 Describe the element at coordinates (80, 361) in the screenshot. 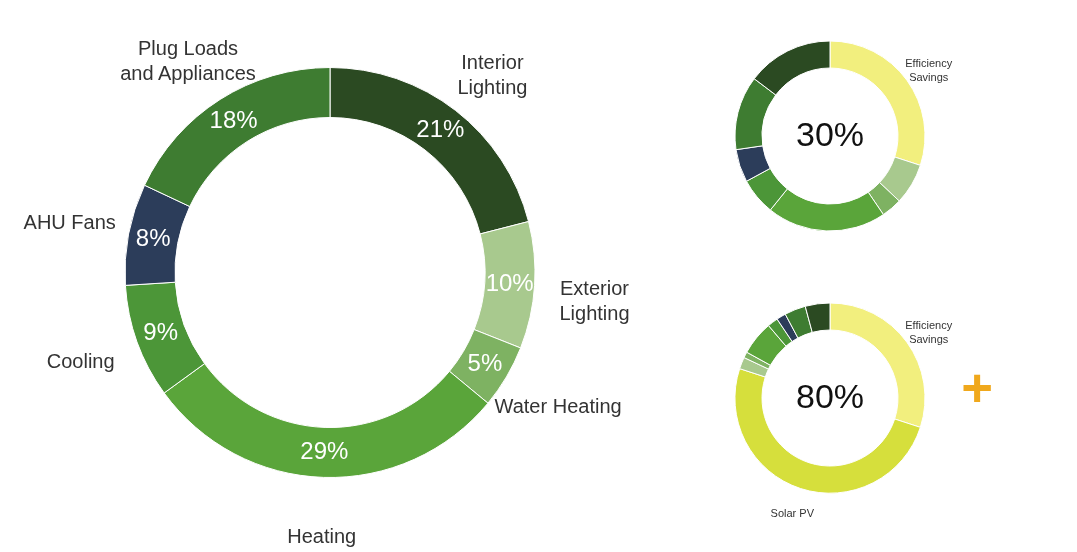

I see `slice-label: Cooling` at that location.